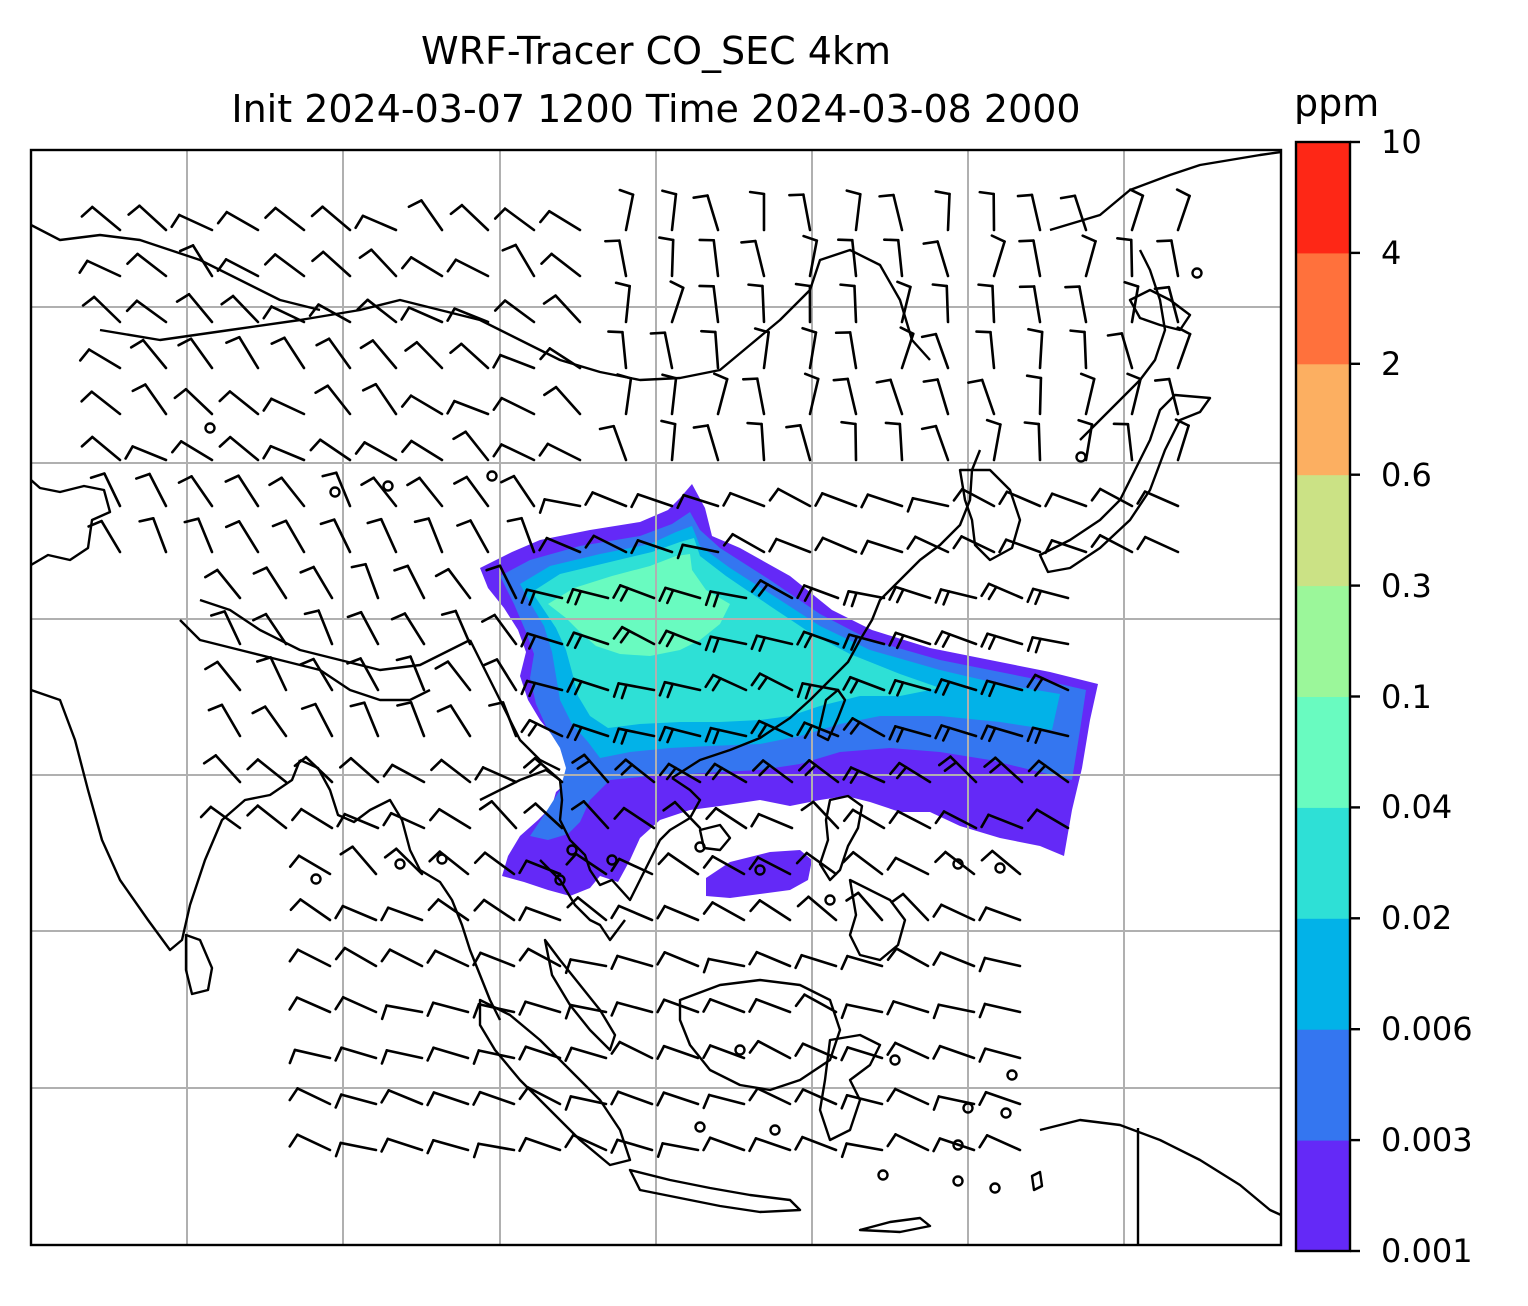  What do you see at coordinates (166, 820) in the screenshot?
I see `india-coastline` at bounding box center [166, 820].